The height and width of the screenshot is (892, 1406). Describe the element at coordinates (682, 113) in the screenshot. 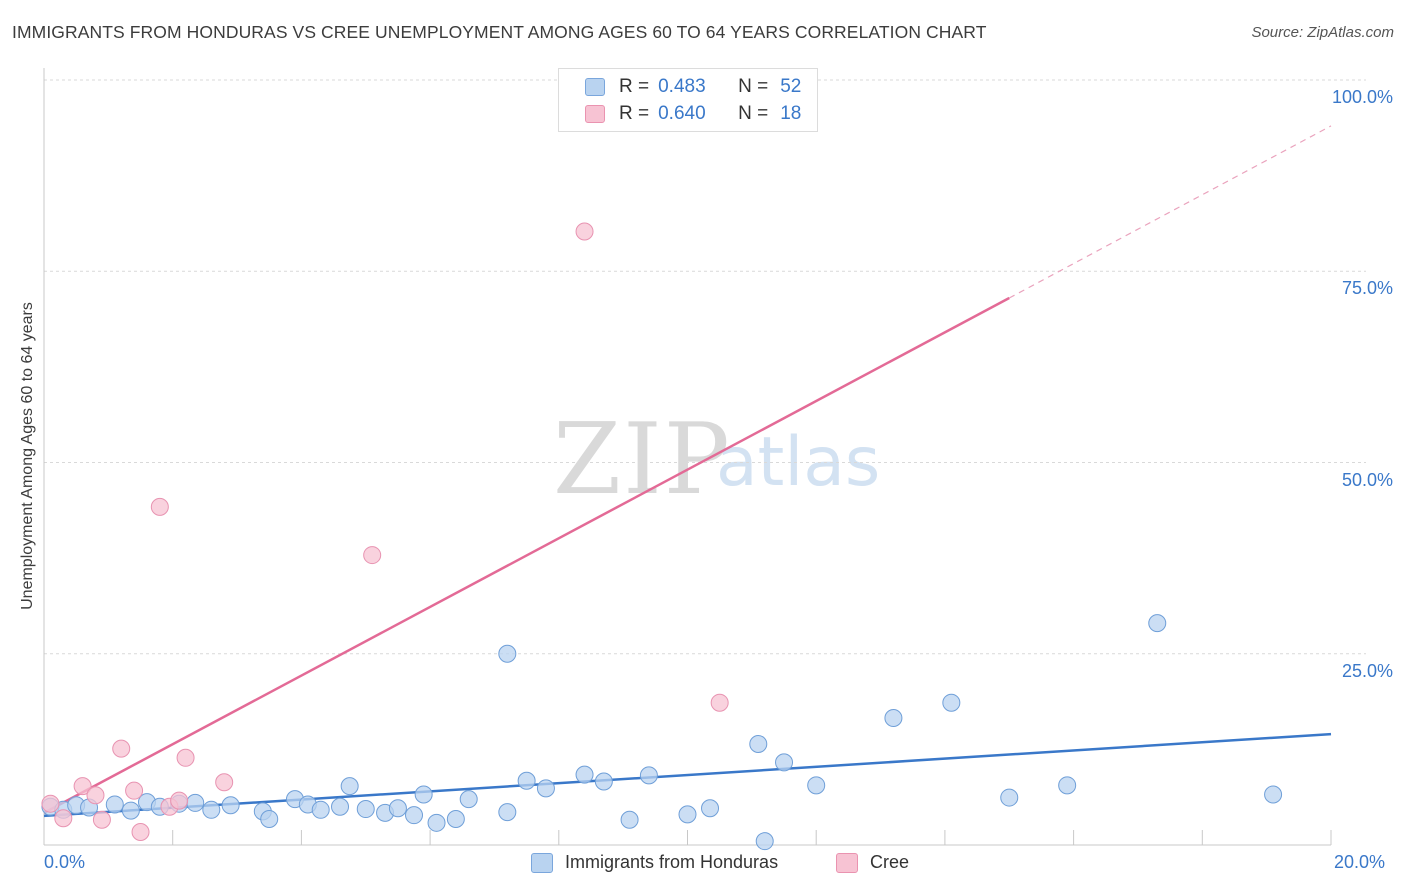

I see `legend-r-value: 0.640` at that location.